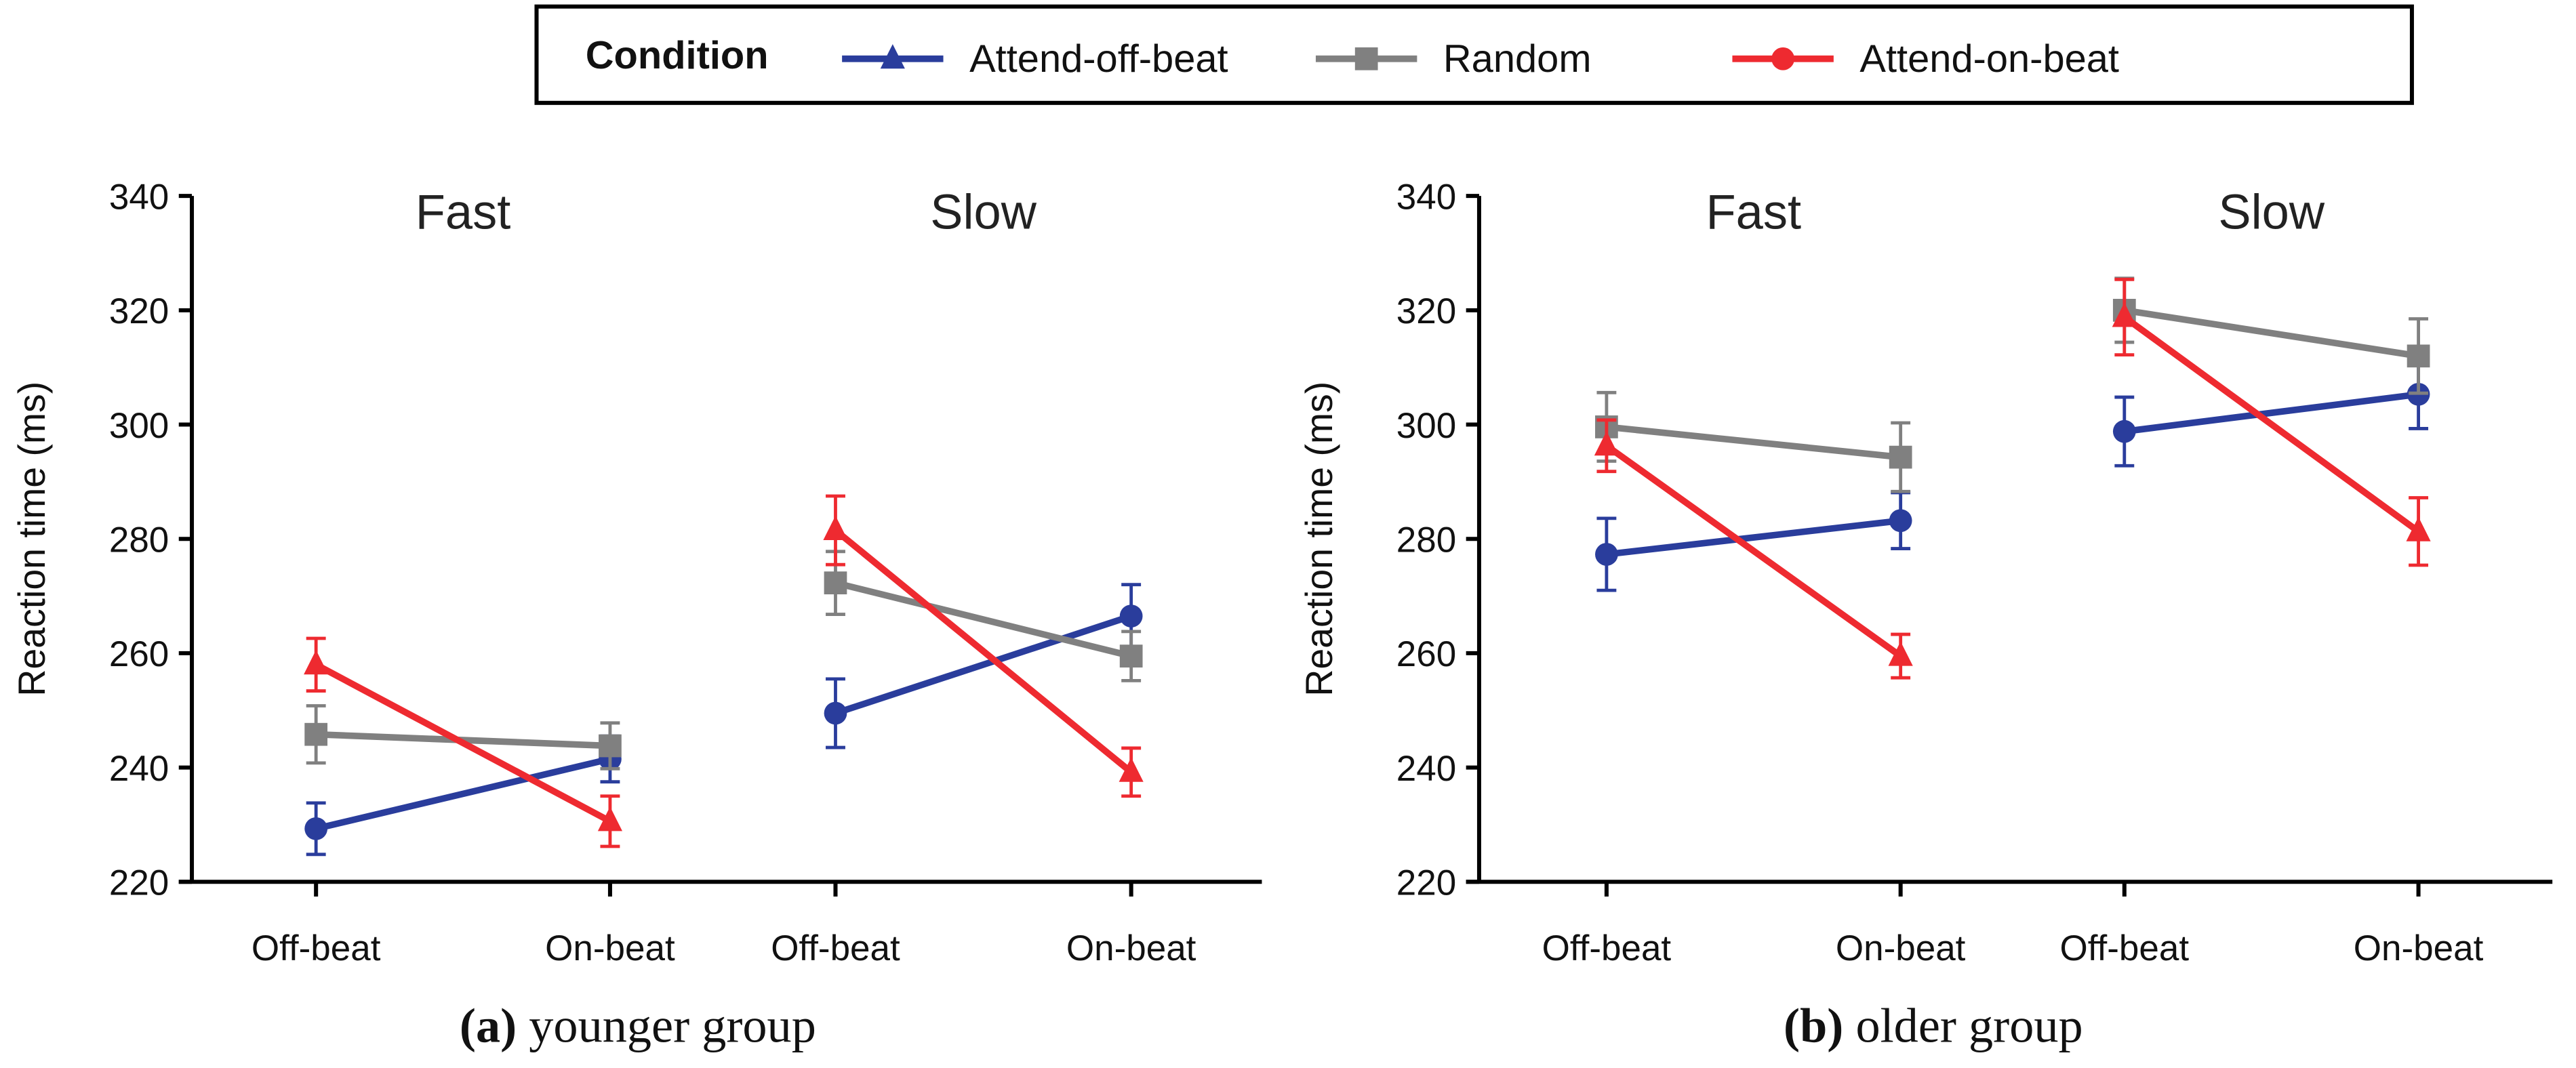 This screenshot has height=1068, width=2576. Describe the element at coordinates (677, 55) in the screenshot. I see `legend-title: Condition` at that location.